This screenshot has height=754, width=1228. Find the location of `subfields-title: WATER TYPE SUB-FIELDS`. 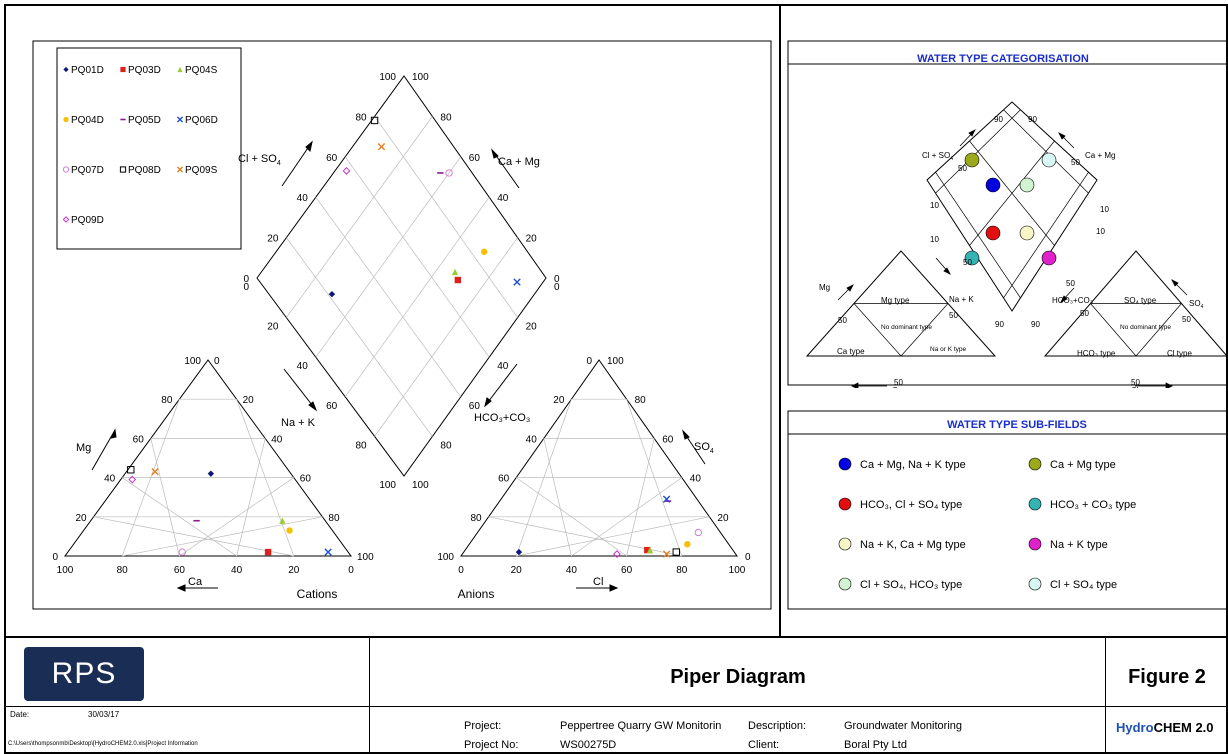

subfields-title: WATER TYPE SUB-FIELDS is located at coordinates (1017, 425).